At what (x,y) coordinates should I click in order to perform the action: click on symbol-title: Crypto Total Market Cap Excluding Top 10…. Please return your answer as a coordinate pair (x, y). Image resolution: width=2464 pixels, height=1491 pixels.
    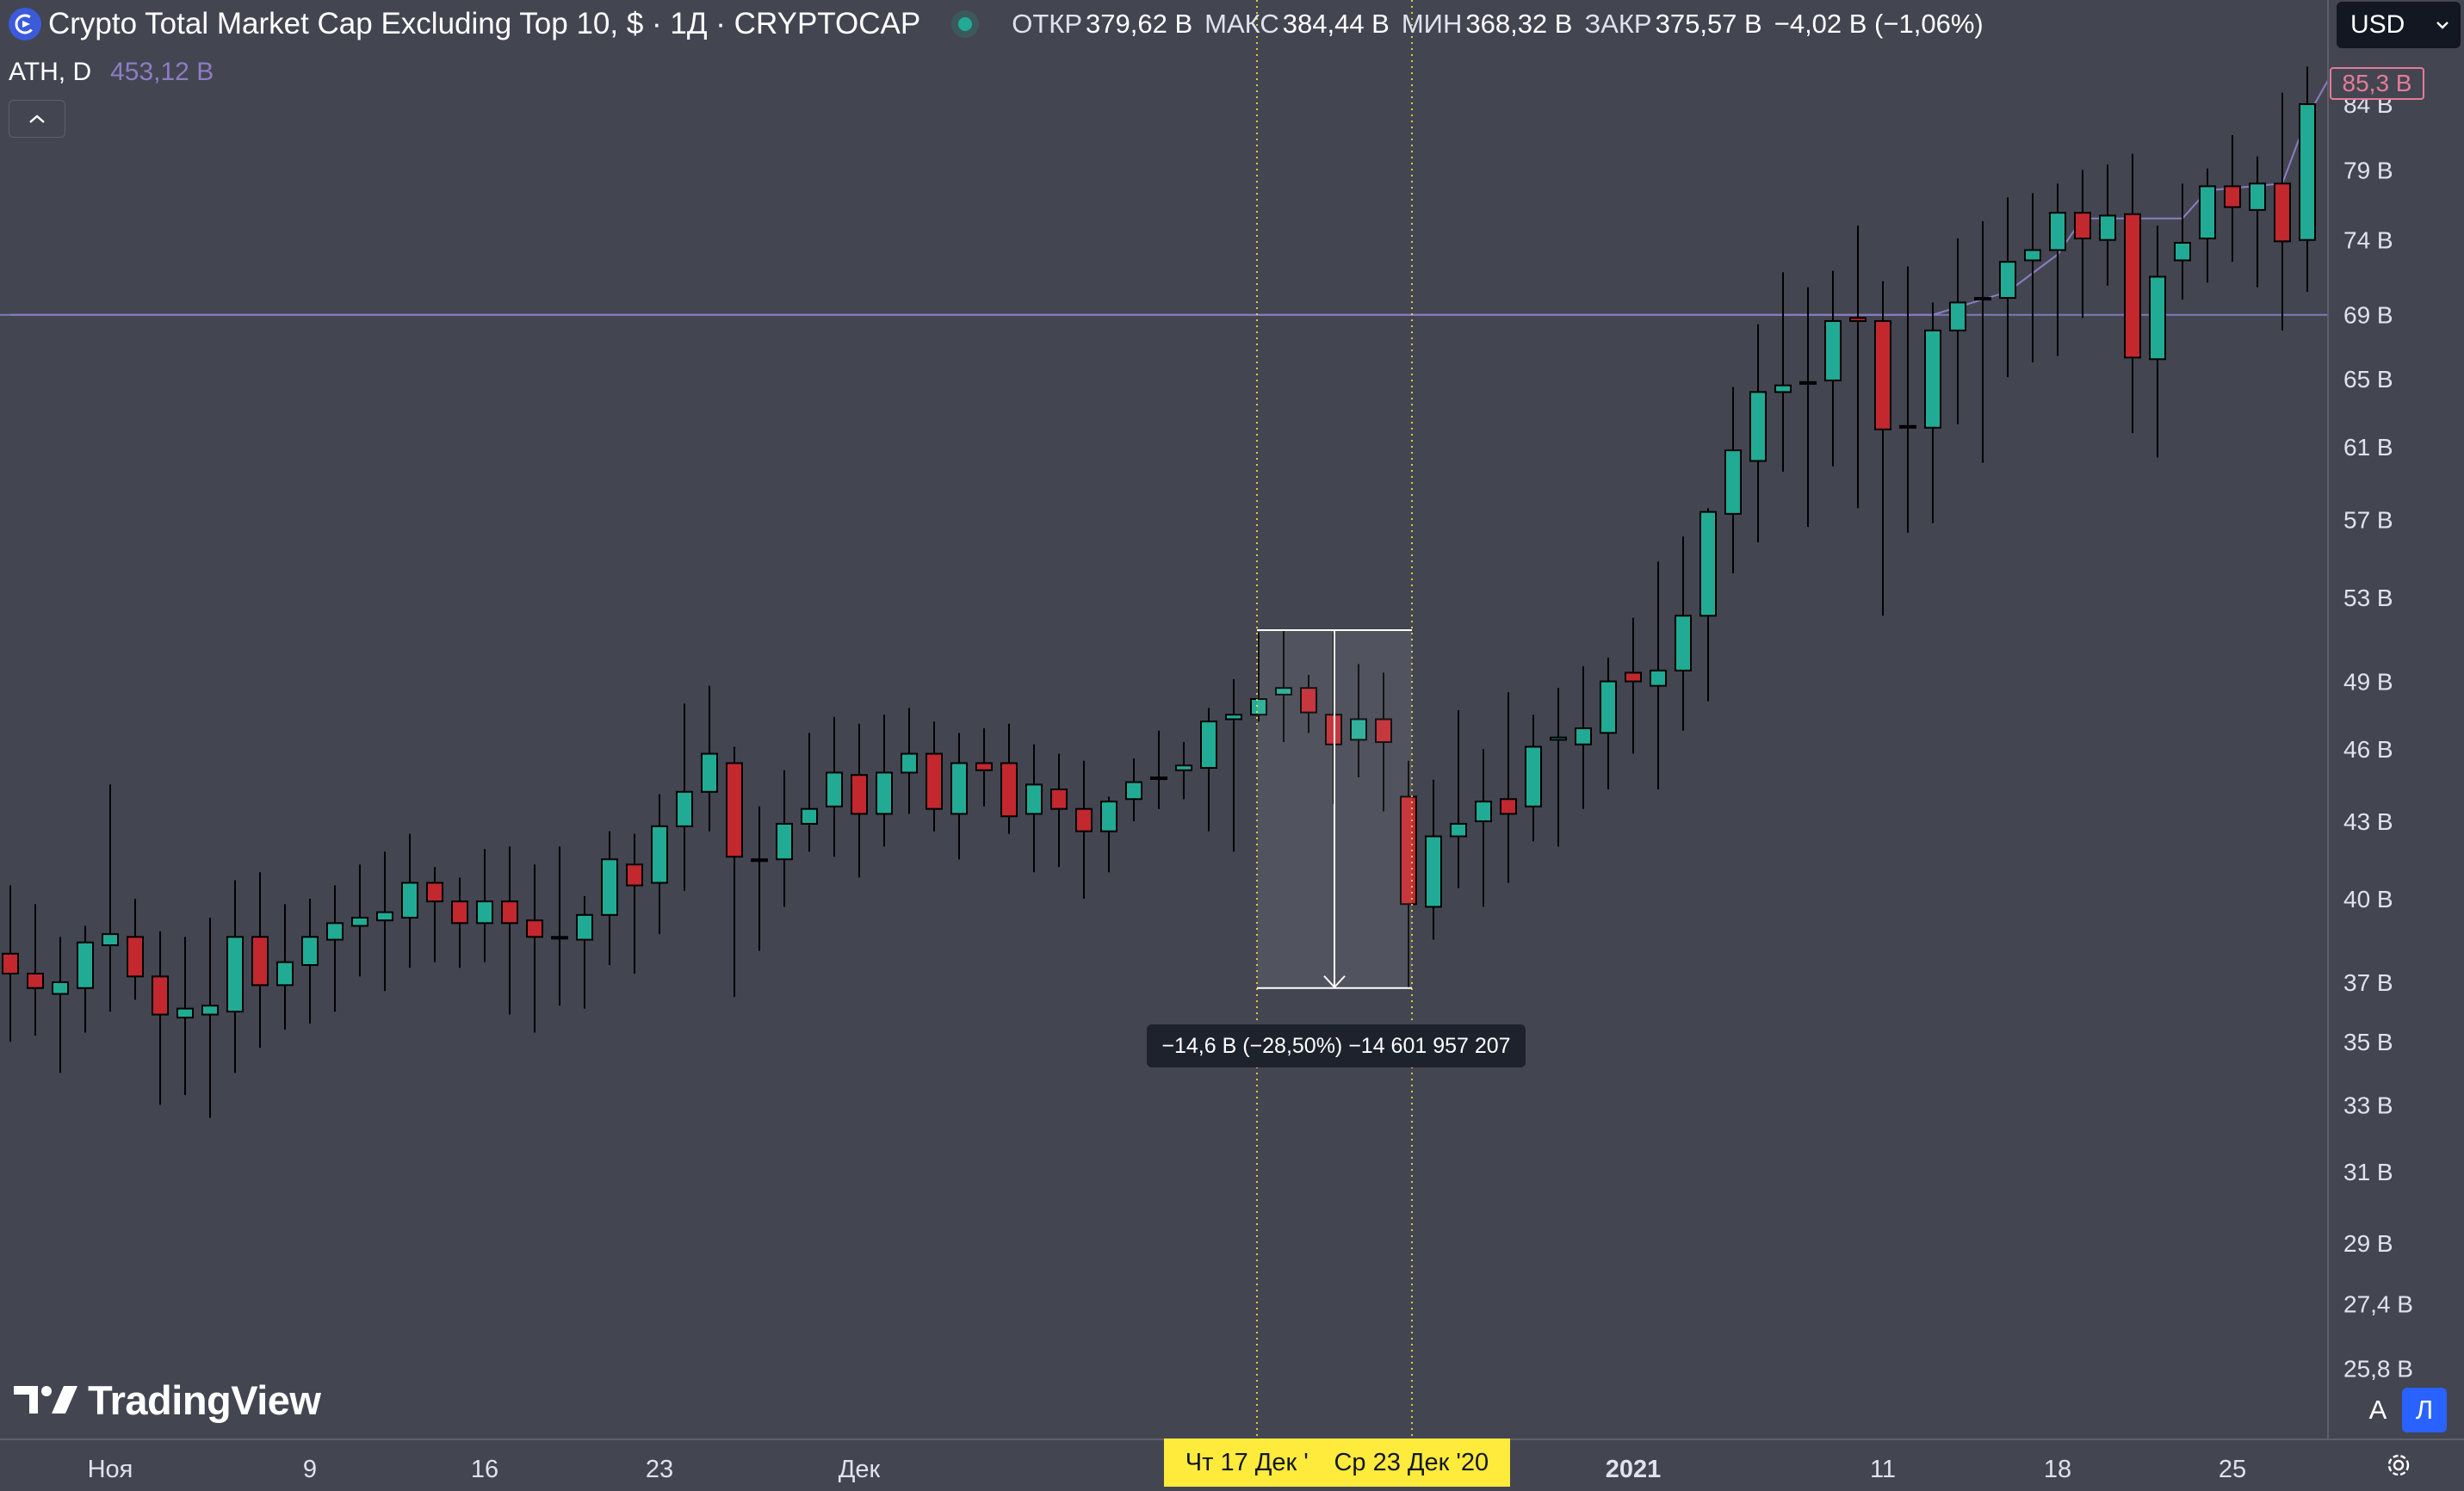
    Looking at the image, I should click on (484, 23).